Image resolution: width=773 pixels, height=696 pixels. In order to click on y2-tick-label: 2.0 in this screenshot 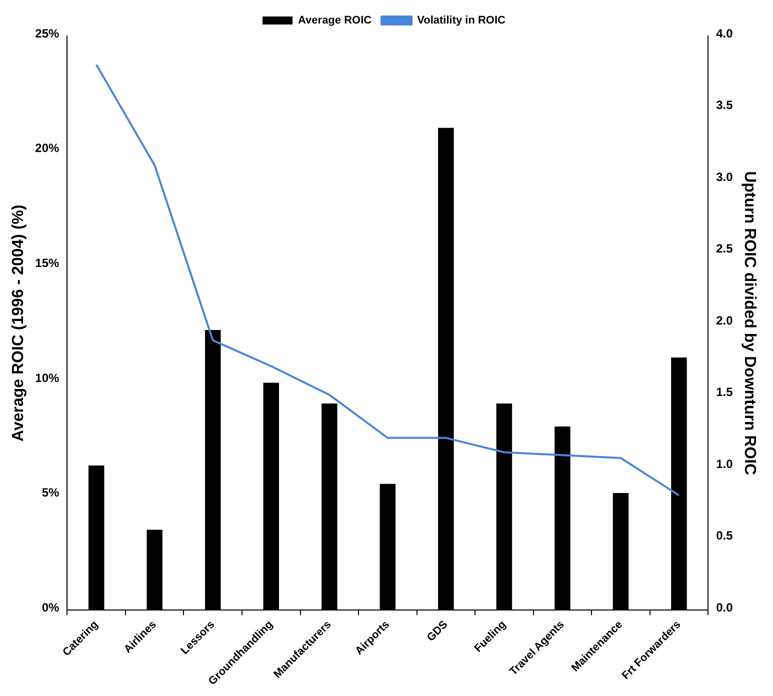, I will do `click(725, 320)`.